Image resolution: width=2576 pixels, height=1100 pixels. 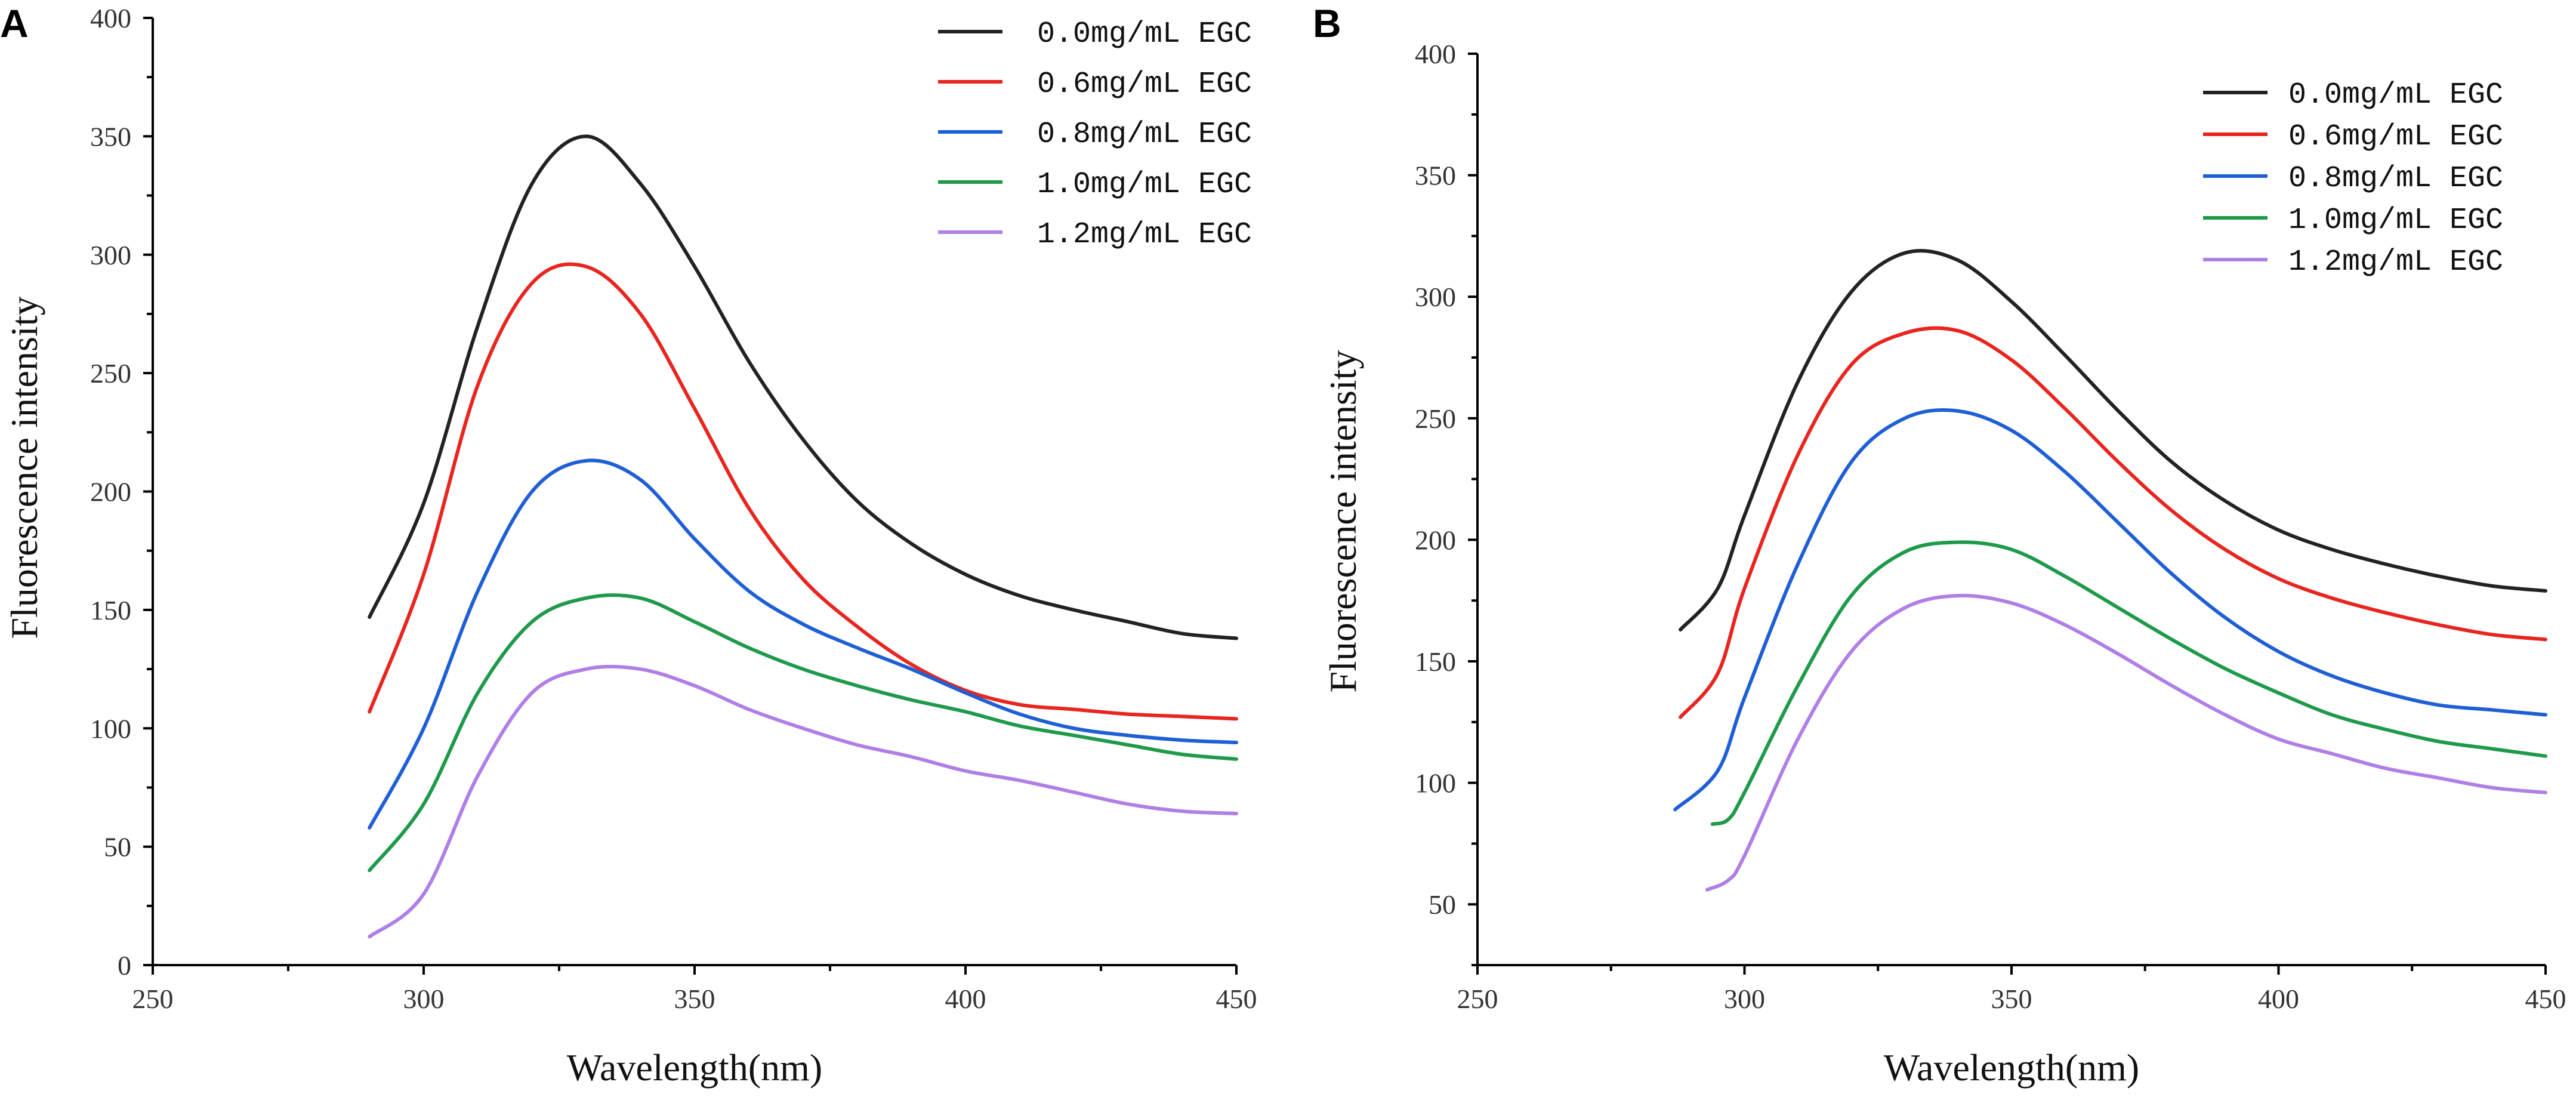 What do you see at coordinates (14, 23) in the screenshot?
I see `panel-label: A` at bounding box center [14, 23].